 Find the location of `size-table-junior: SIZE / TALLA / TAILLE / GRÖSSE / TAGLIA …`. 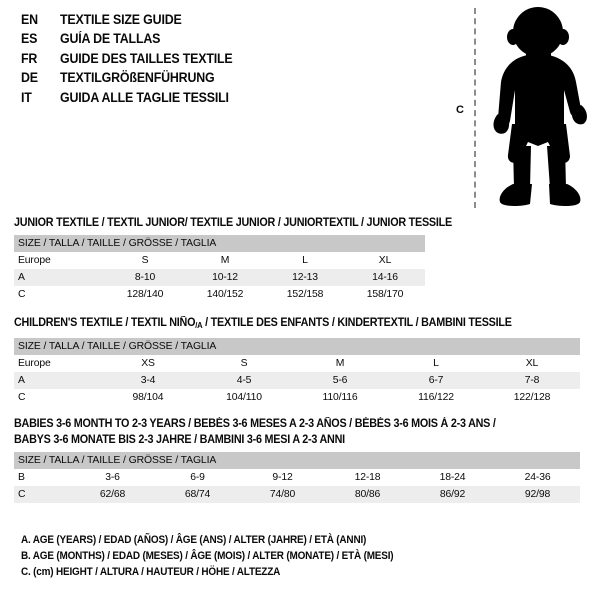

size-table-junior: SIZE / TALLA / TAILLE / GRÖSSE / TAGLIA … is located at coordinates (220, 269).